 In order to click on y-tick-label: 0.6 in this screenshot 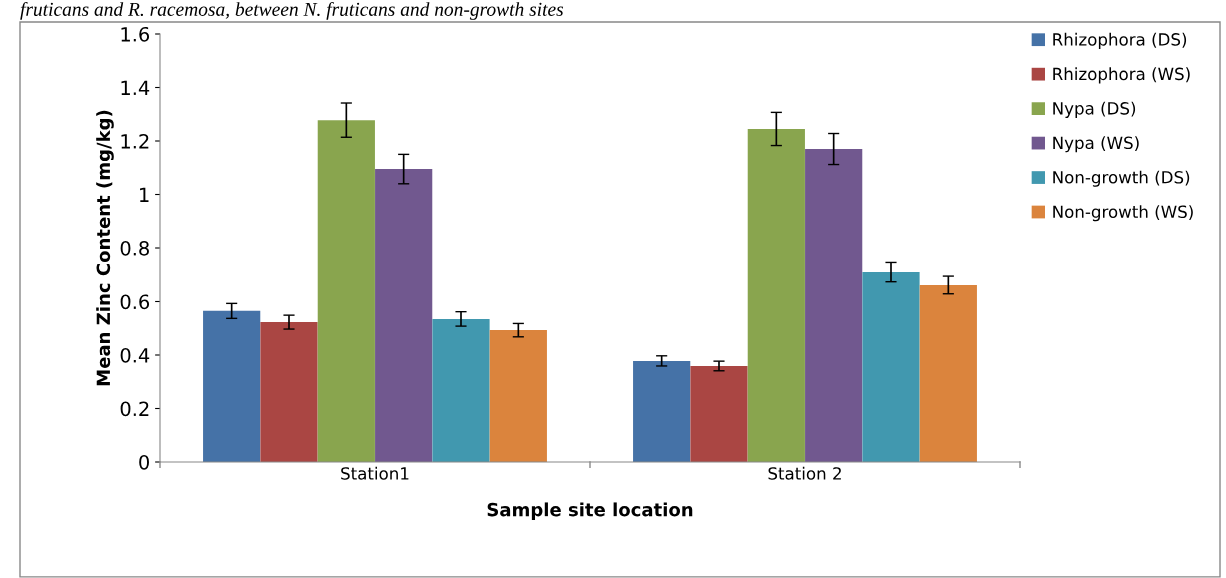, I will do `click(135, 302)`.